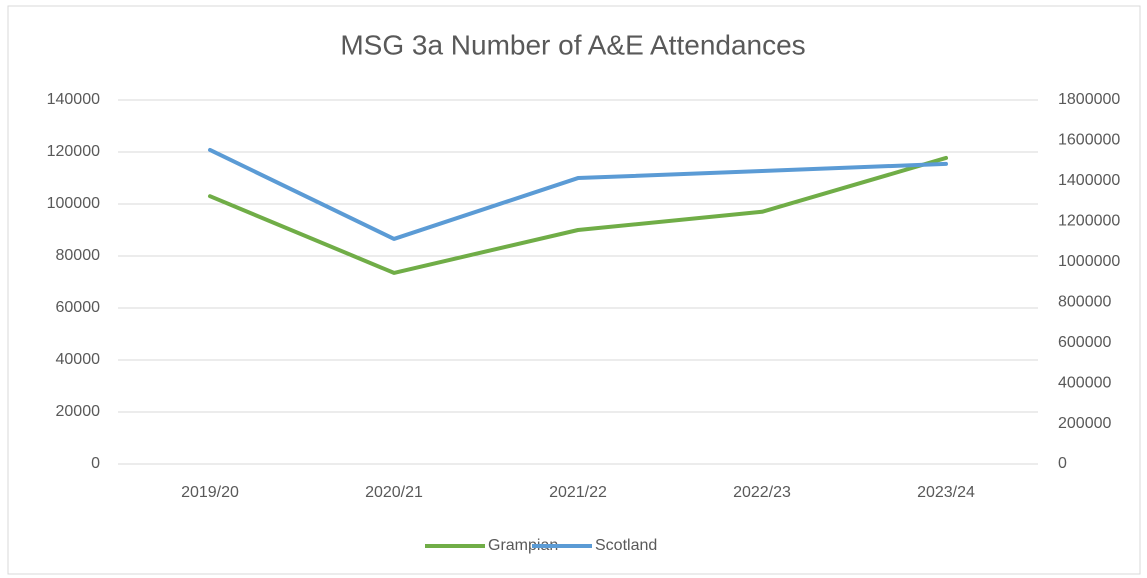 The height and width of the screenshot is (578, 1147). I want to click on y2-tick-label: 1000000, so click(1089, 261).